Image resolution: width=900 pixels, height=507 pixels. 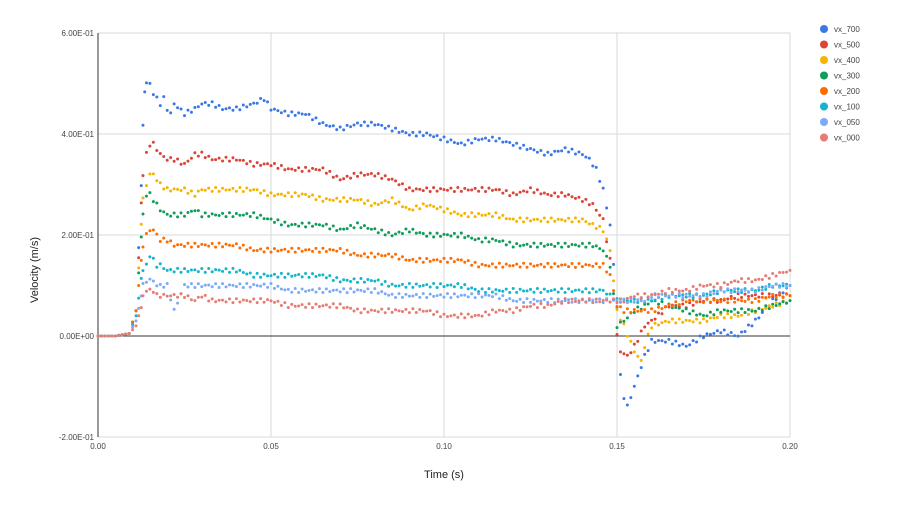 I want to click on legend-marker, so click(x=824, y=91).